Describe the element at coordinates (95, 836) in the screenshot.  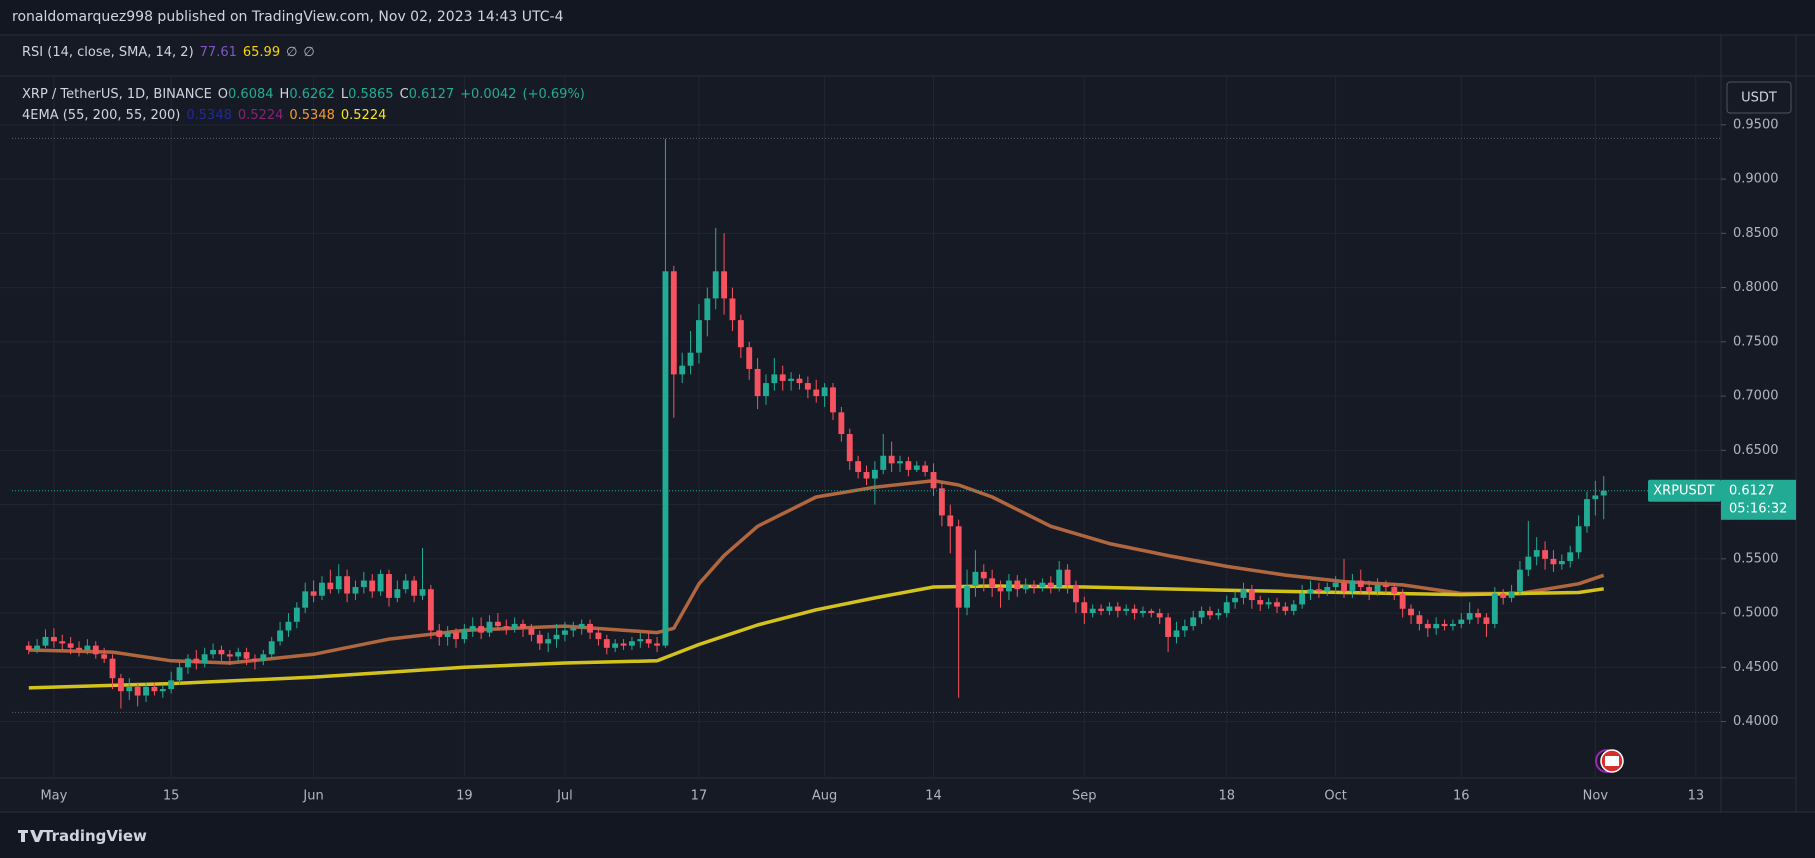
I see `brand: TradingView` at that location.